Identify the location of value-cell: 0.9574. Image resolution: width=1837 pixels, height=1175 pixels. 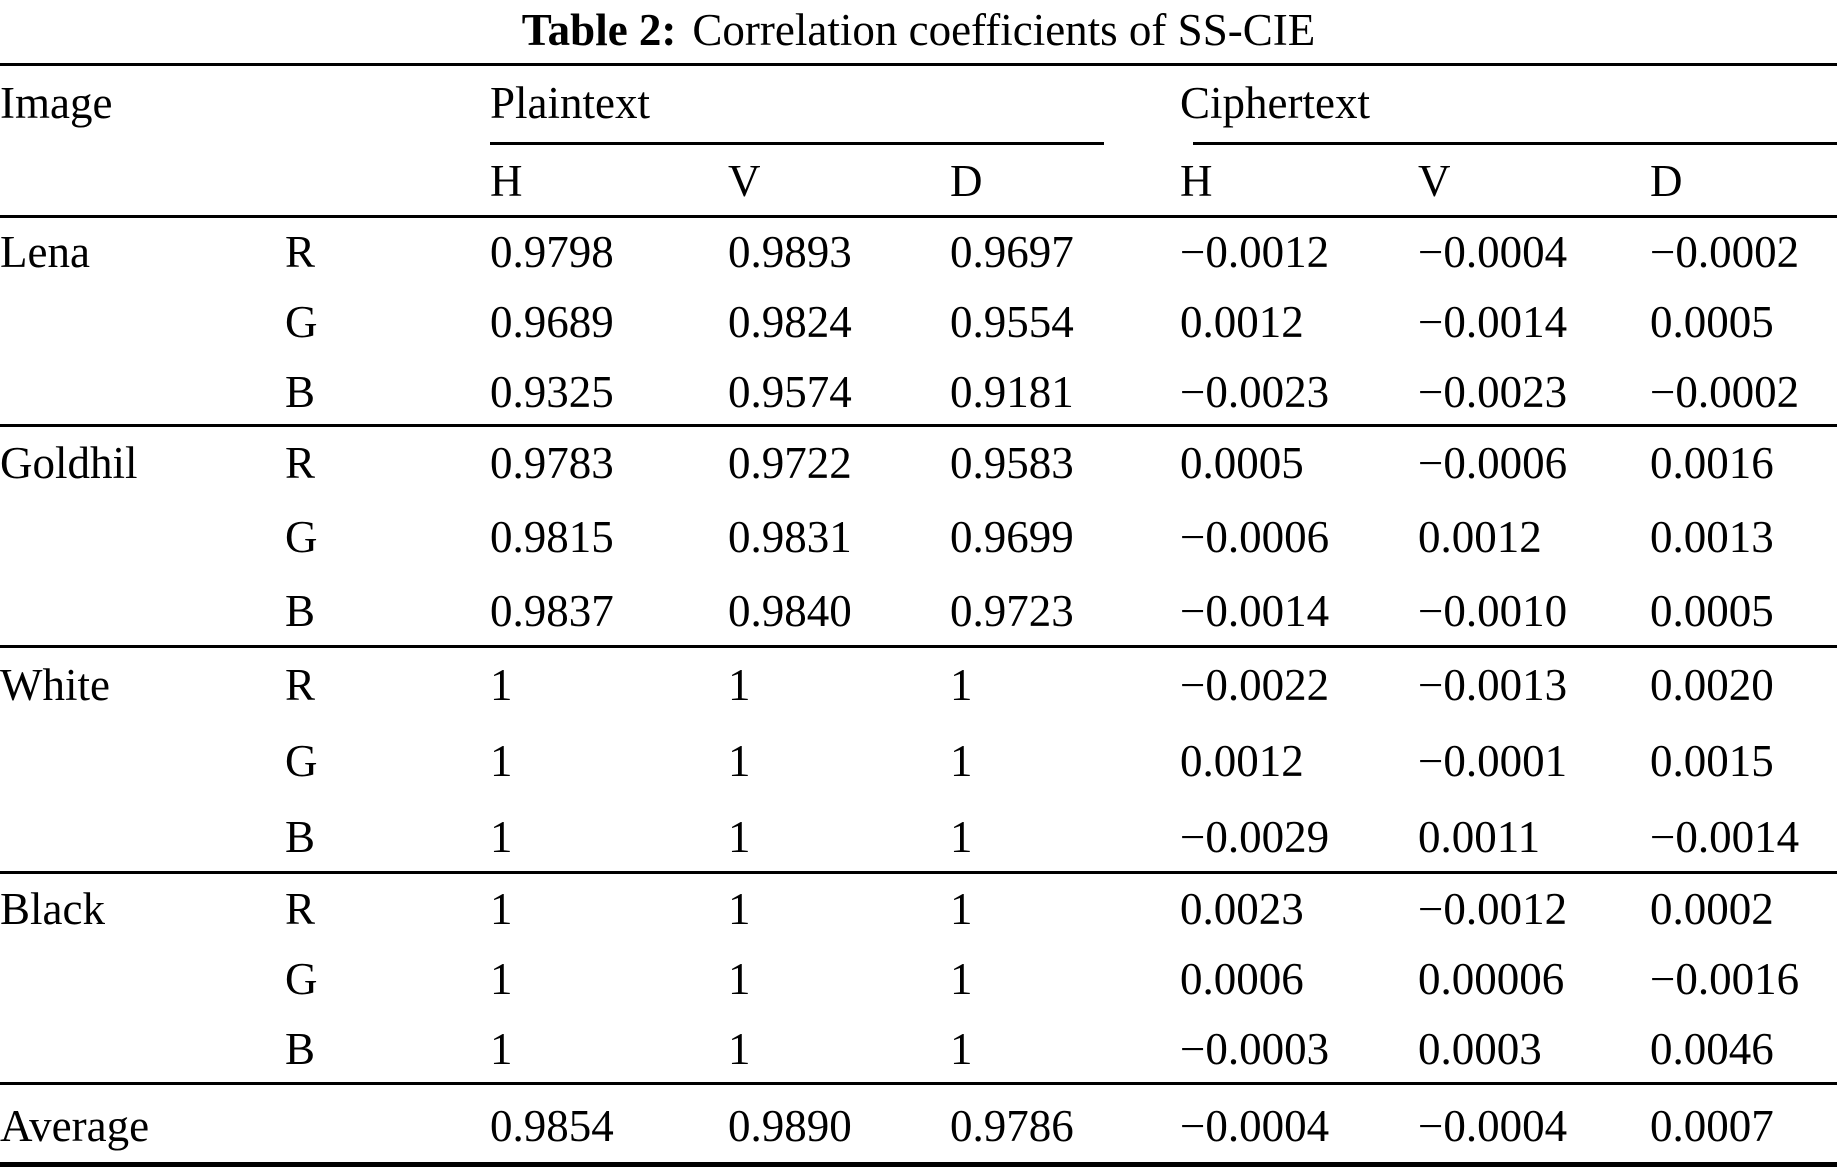
(790, 391).